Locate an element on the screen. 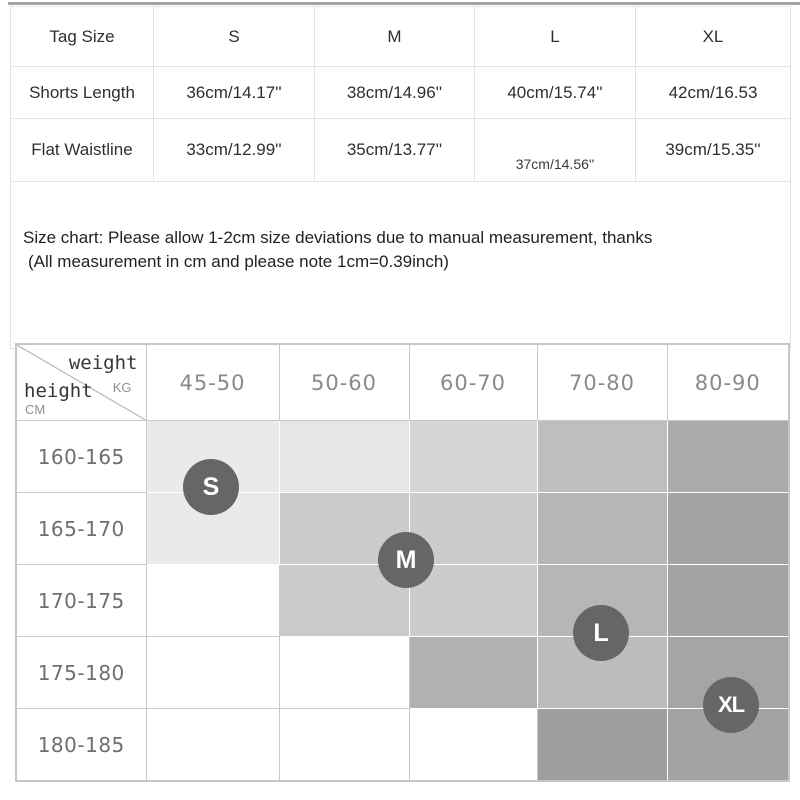  height-axis-label: height is located at coordinates (58, 391).